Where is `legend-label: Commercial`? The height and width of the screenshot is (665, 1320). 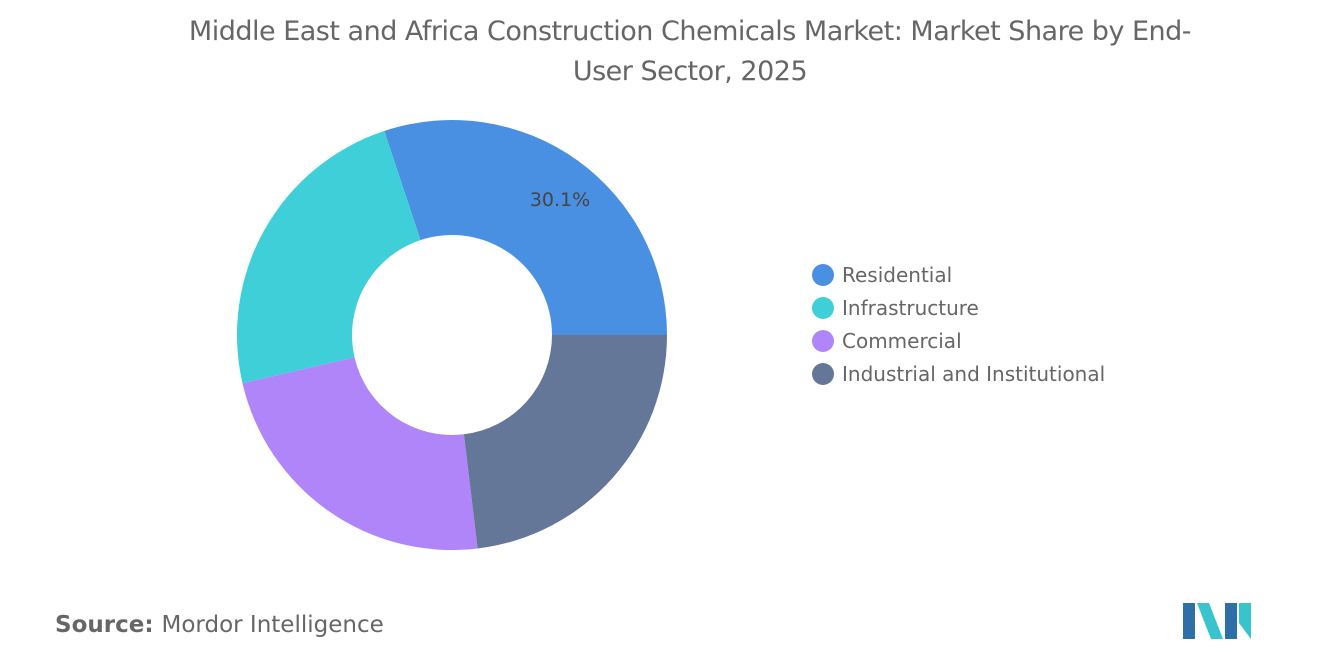 legend-label: Commercial is located at coordinates (902, 340).